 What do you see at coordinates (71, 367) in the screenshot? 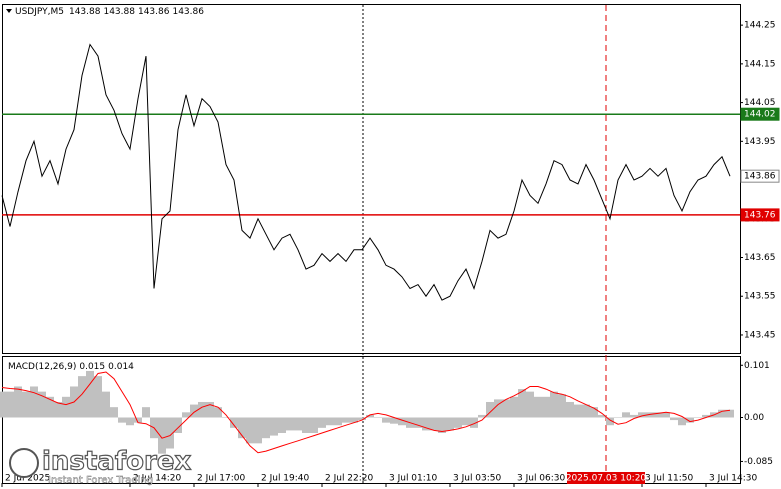
I see `macd-header: MACD(12,26,9) 0.015 0.014` at bounding box center [71, 367].